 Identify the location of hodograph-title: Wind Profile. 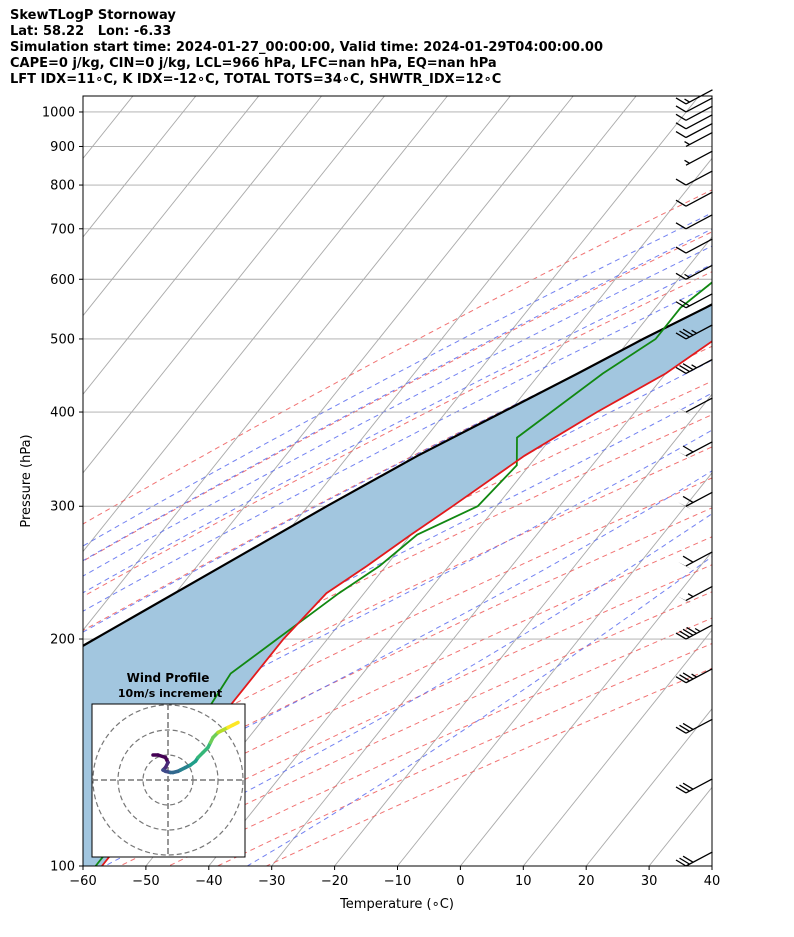
(168, 678).